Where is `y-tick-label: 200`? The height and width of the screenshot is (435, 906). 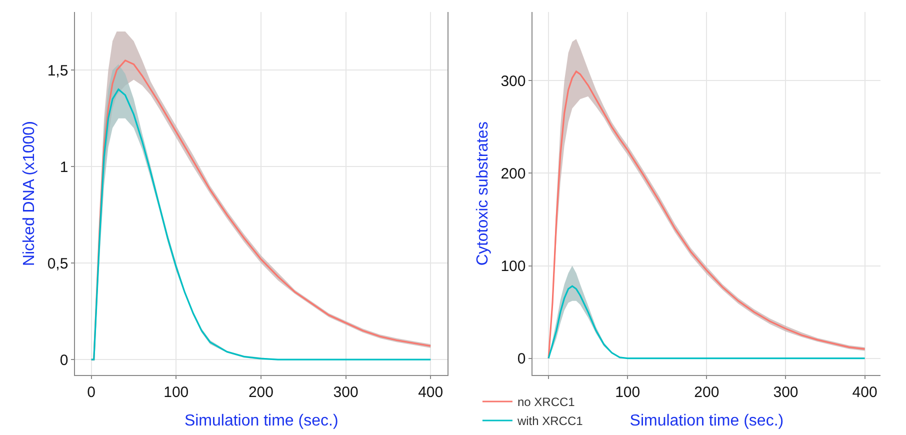
y-tick-label: 200 is located at coordinates (513, 173).